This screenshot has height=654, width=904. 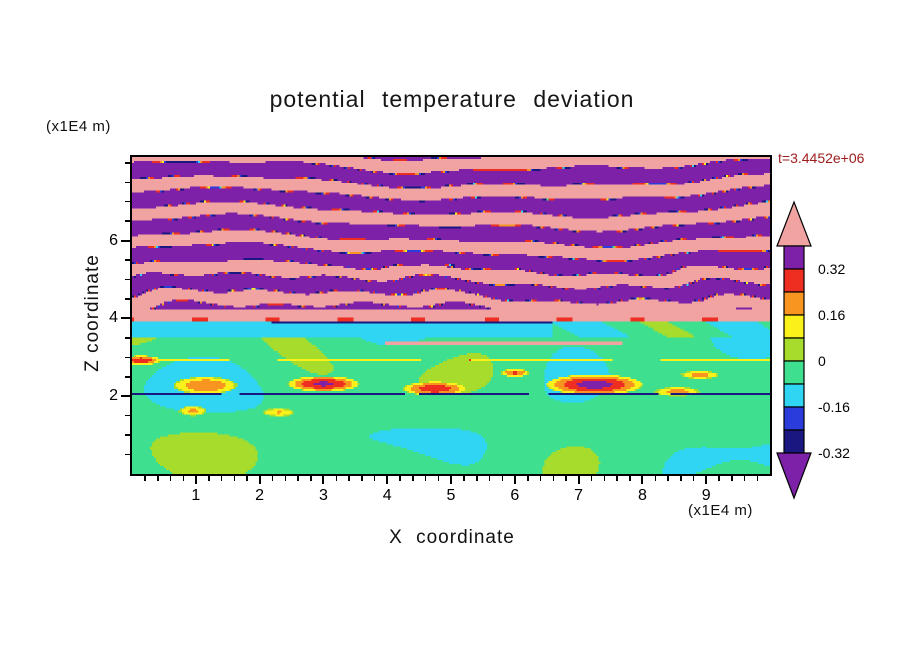 What do you see at coordinates (642, 495) in the screenshot?
I see `x-tick-label: 8` at bounding box center [642, 495].